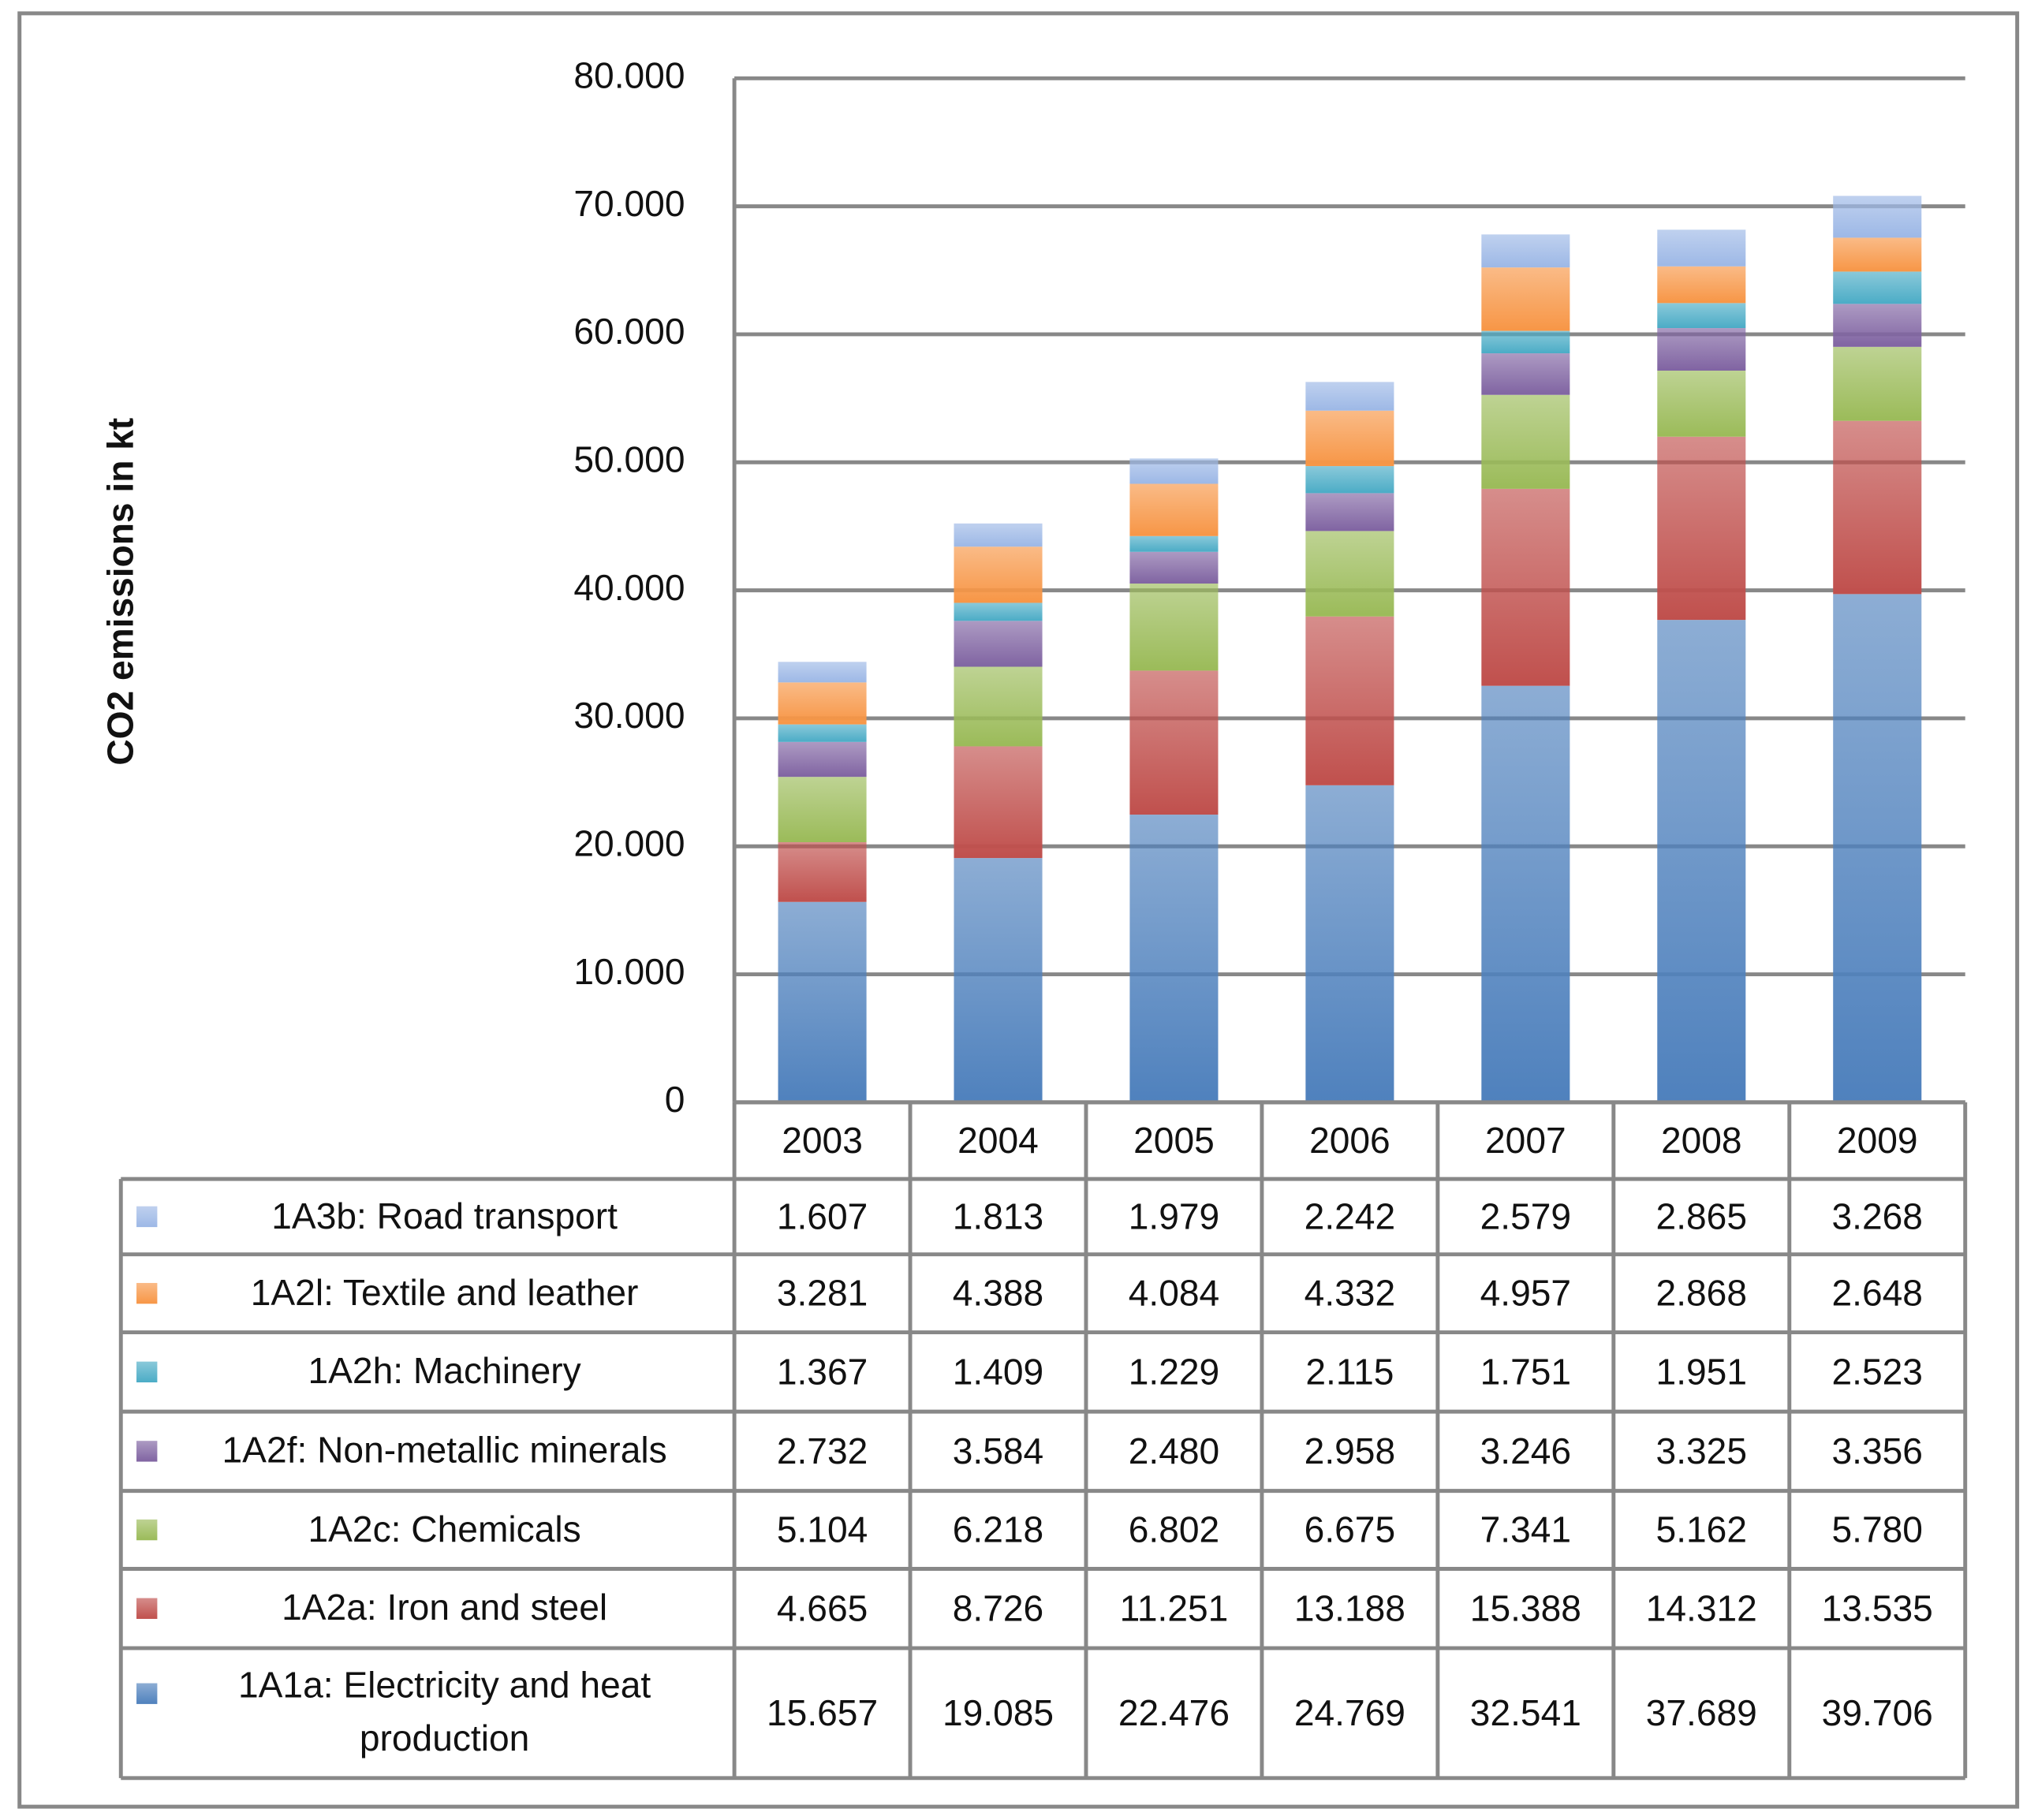 The image size is (2038, 1820). What do you see at coordinates (1702, 1293) in the screenshot?
I see `value-label: 2.868` at bounding box center [1702, 1293].